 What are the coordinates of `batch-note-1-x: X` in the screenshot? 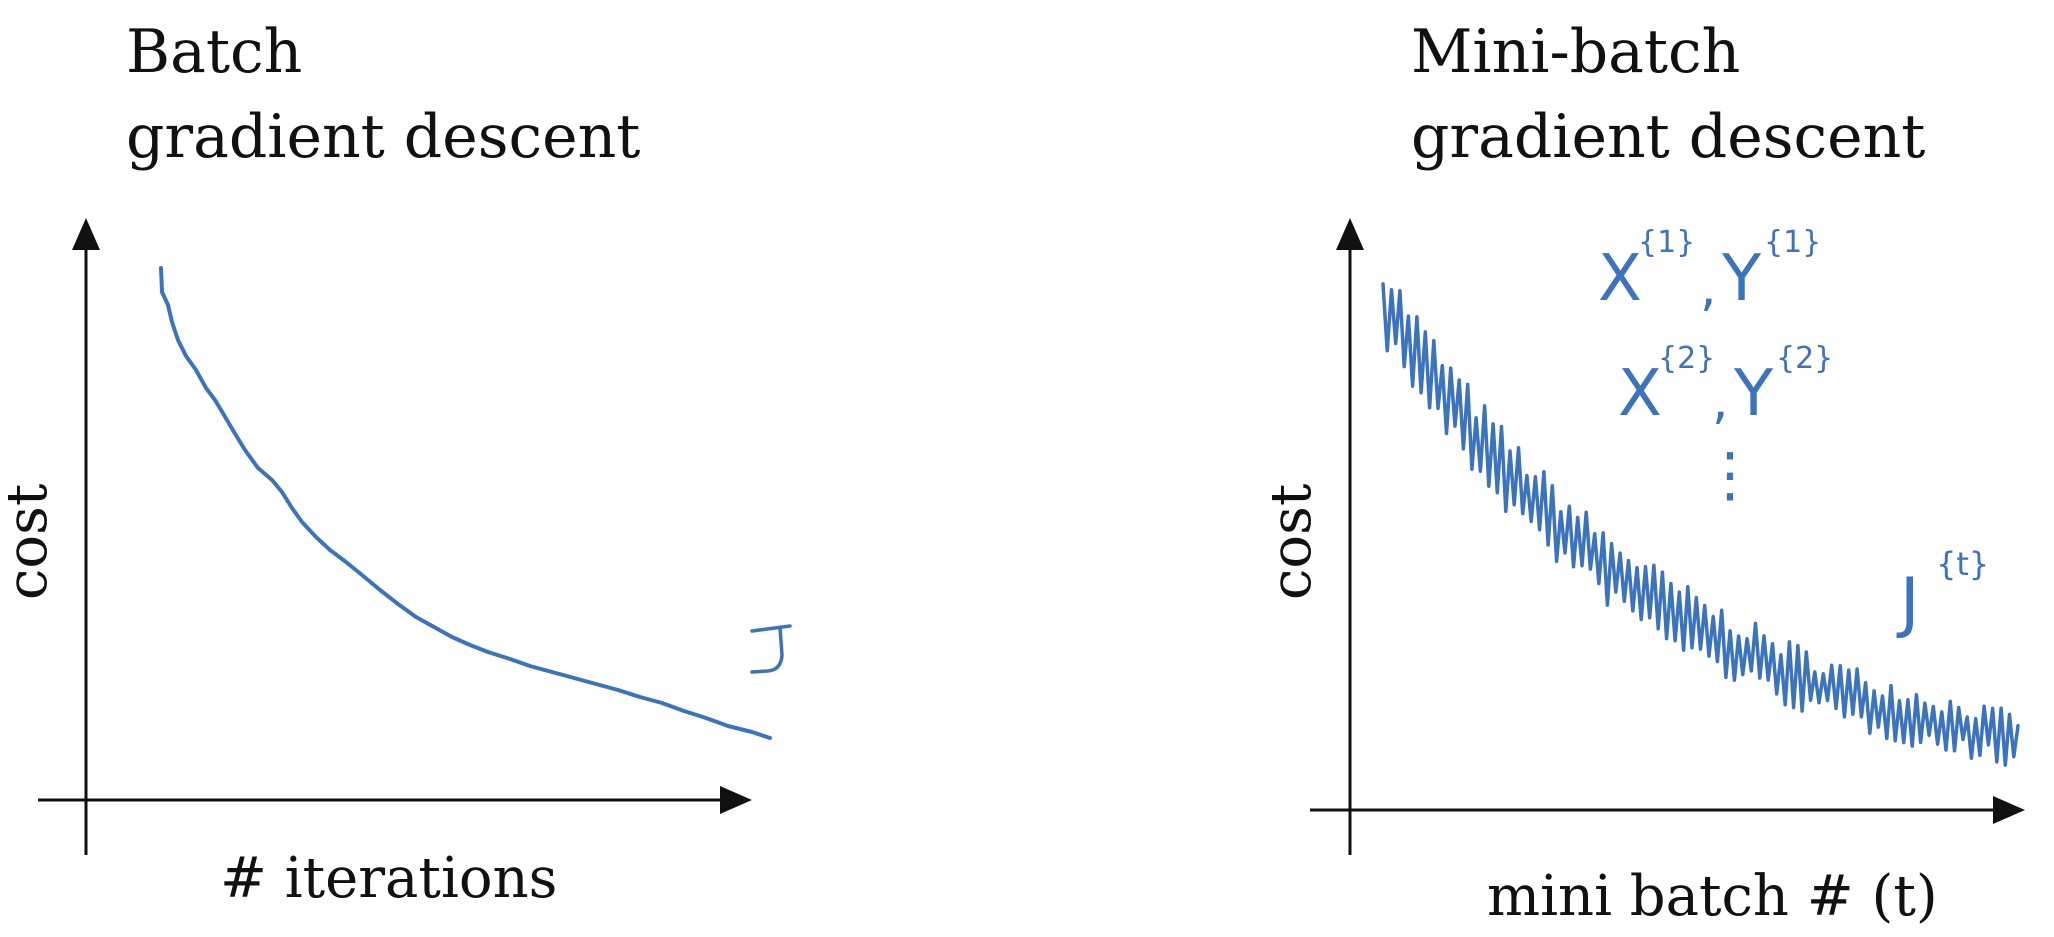 It's located at (1620, 279).